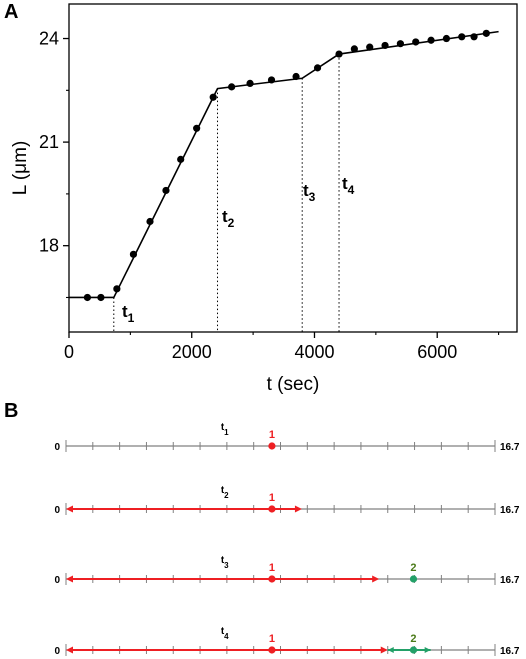 The width and height of the screenshot is (526, 659). I want to click on time-marker-label-t1-main: t, so click(125, 311).